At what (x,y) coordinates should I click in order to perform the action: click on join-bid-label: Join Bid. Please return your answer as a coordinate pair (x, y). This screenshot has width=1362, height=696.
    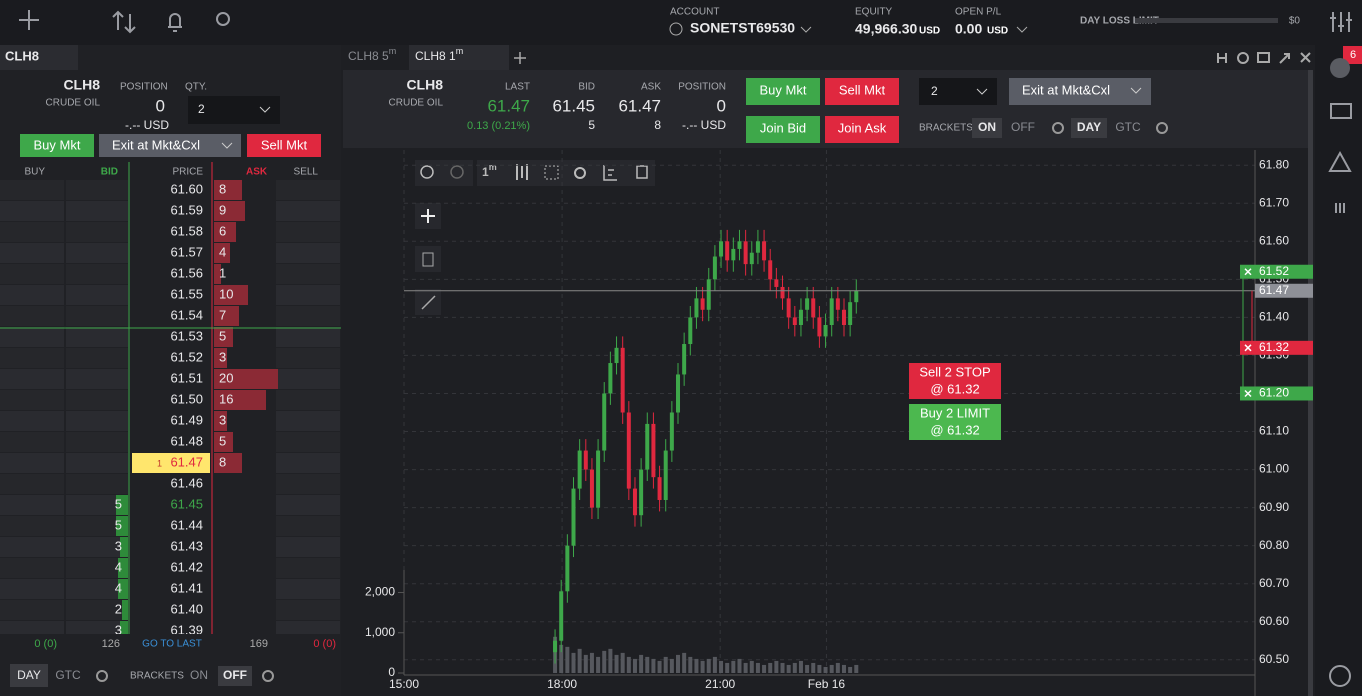
    Looking at the image, I should click on (783, 127).